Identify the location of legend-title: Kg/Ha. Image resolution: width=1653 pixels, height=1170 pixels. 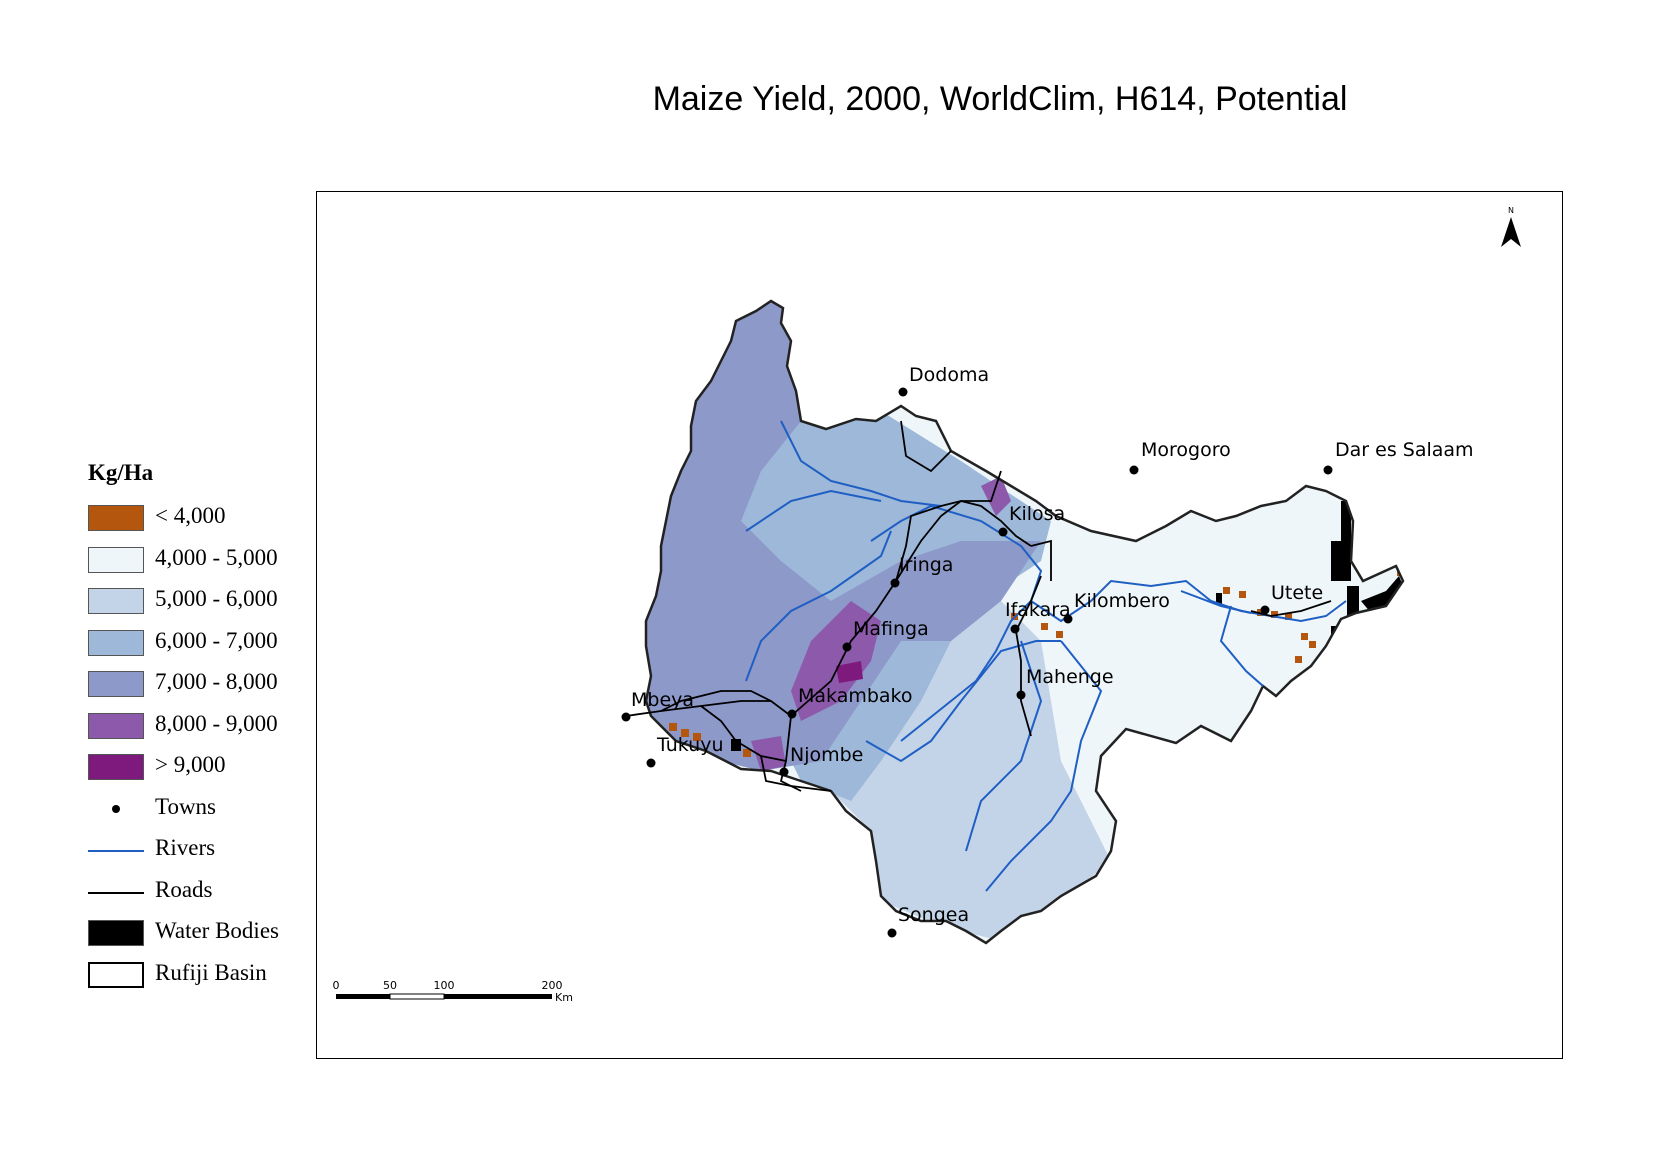
(121, 472).